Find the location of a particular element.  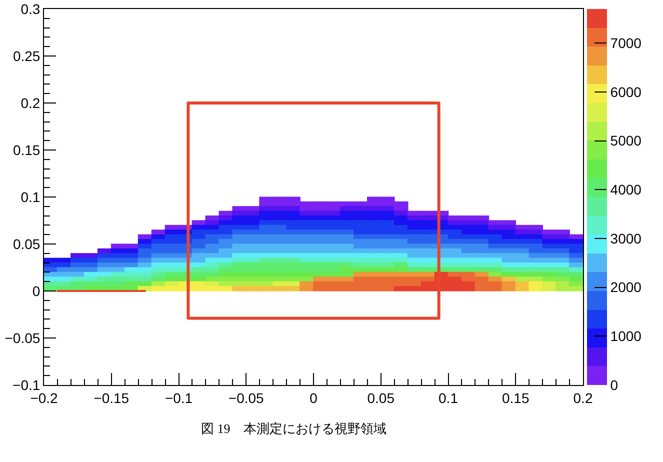

y-tick-label: 0.3 is located at coordinates (30, 8).